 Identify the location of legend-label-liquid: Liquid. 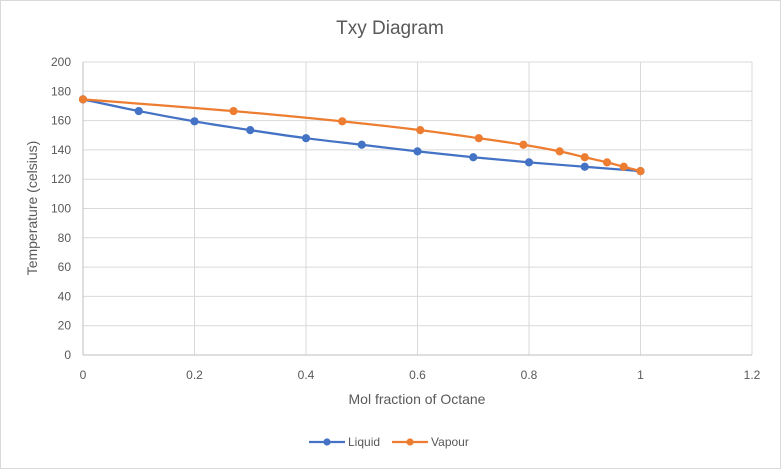
(364, 442).